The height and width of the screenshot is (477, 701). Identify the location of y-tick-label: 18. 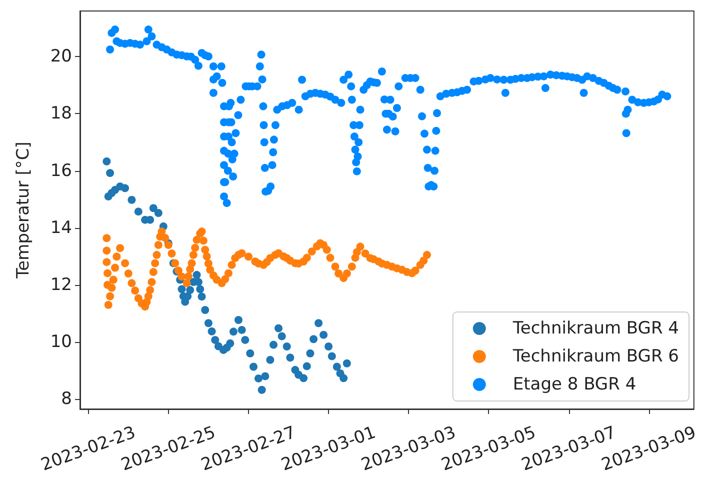
(61, 114).